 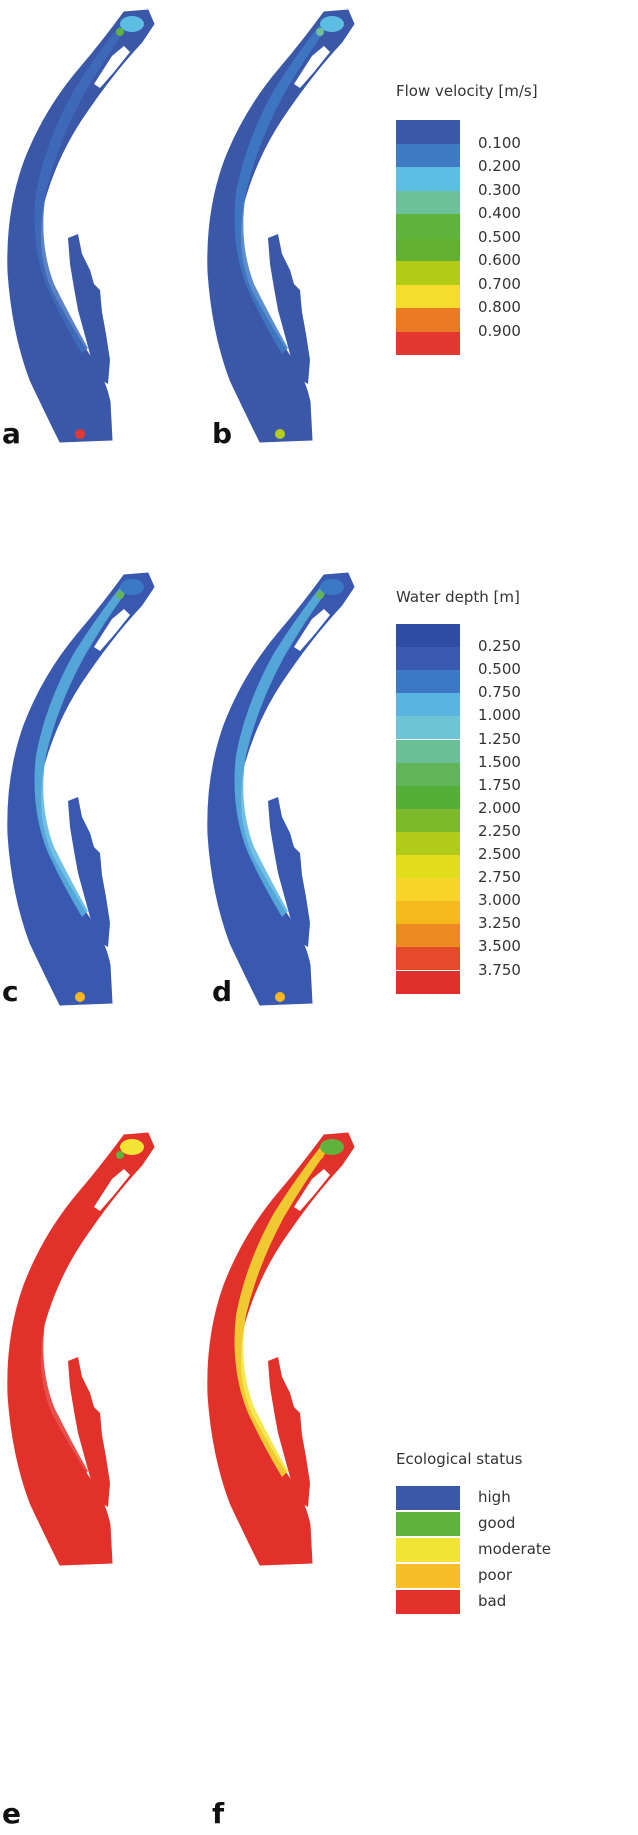 I want to click on legend-label: 0.200, so click(x=499, y=166).